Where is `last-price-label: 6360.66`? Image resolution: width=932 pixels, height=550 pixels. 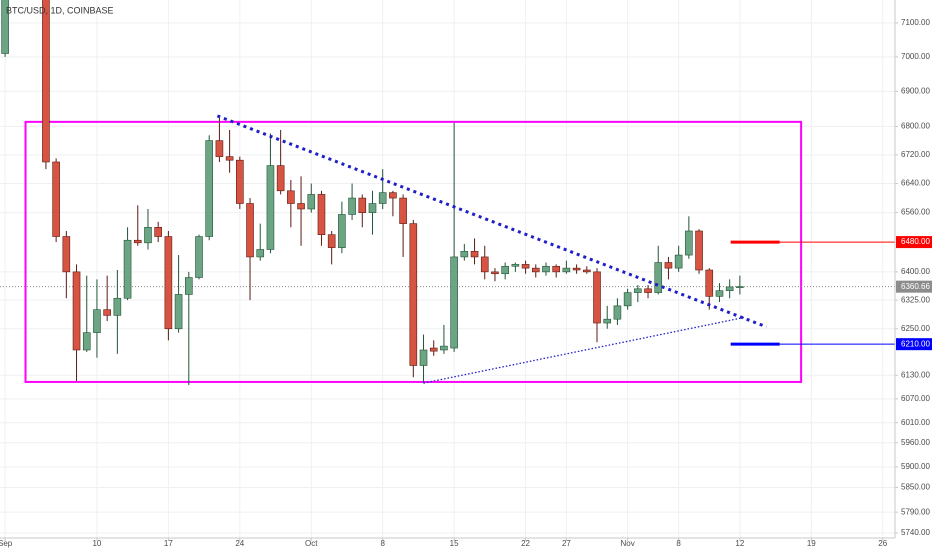 last-price-label: 6360.66 is located at coordinates (915, 286).